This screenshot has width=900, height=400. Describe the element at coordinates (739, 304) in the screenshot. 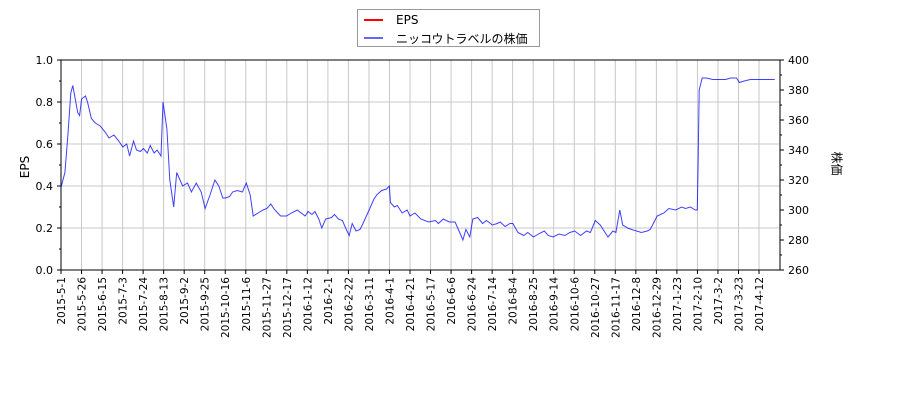

I see `x-tick-label: 2017-3-23` at that location.